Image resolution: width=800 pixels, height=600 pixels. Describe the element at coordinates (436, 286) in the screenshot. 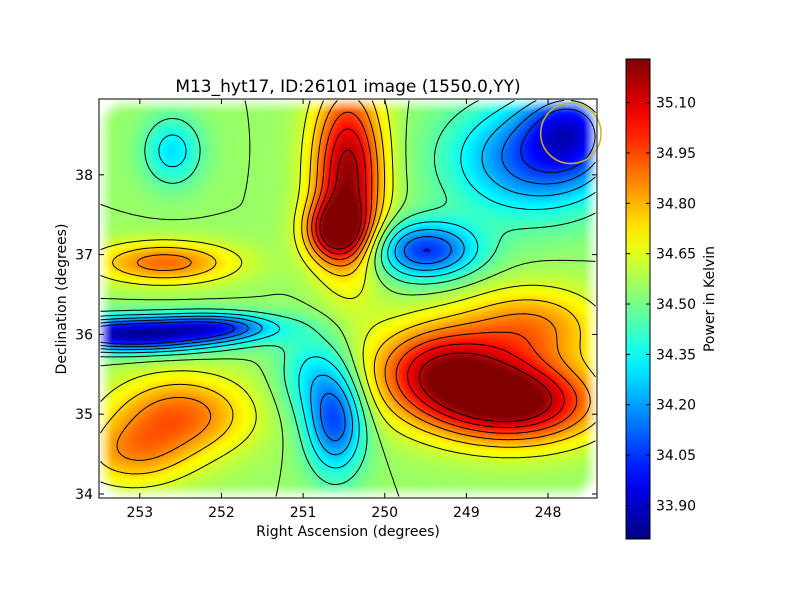

I see `contour-line` at that location.